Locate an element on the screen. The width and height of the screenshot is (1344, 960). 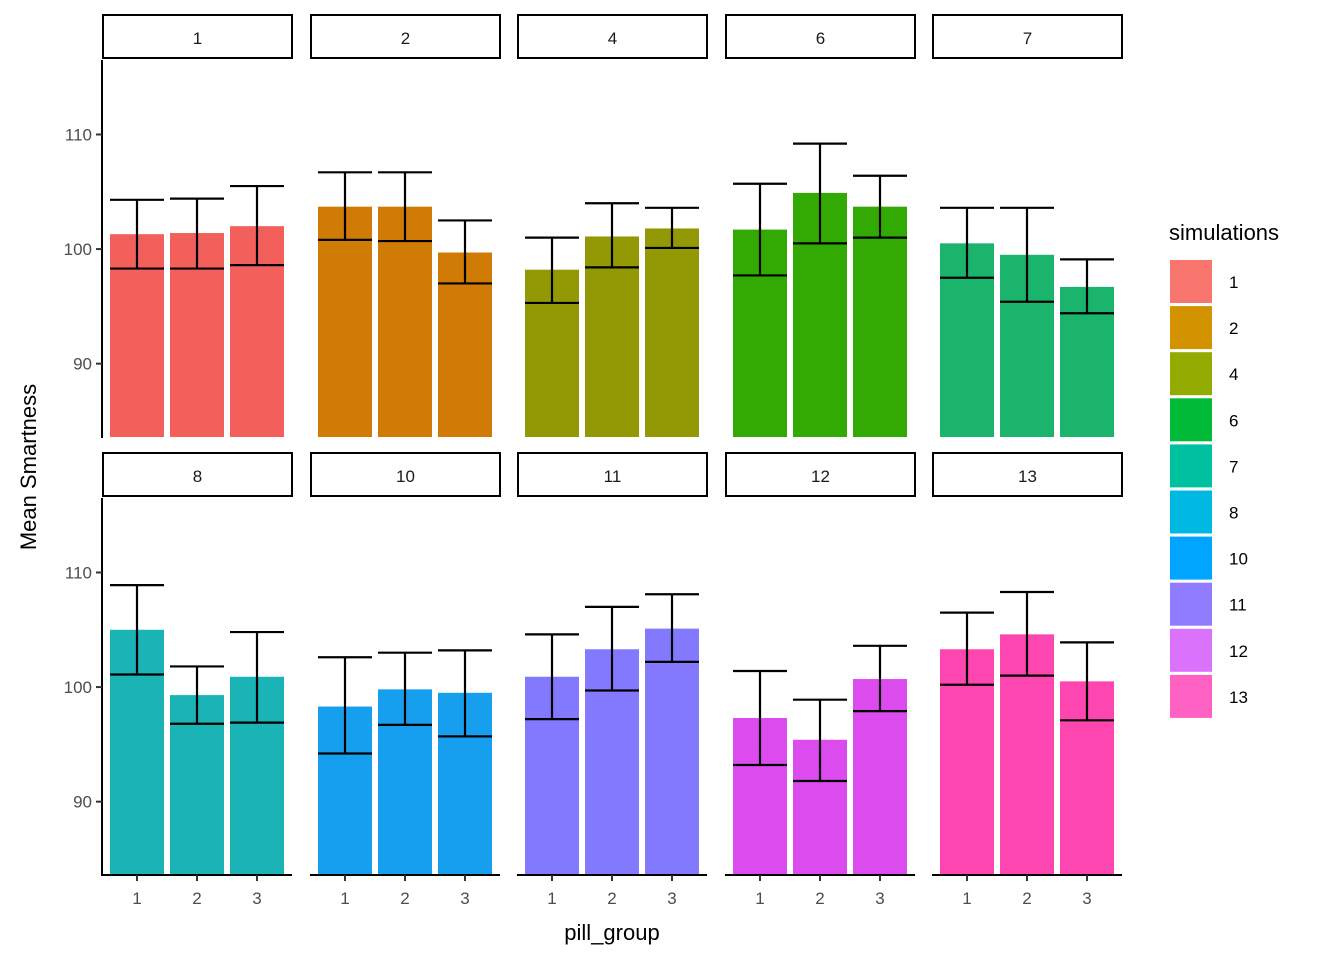
facet-strip-label: 10 is located at coordinates (405, 476).